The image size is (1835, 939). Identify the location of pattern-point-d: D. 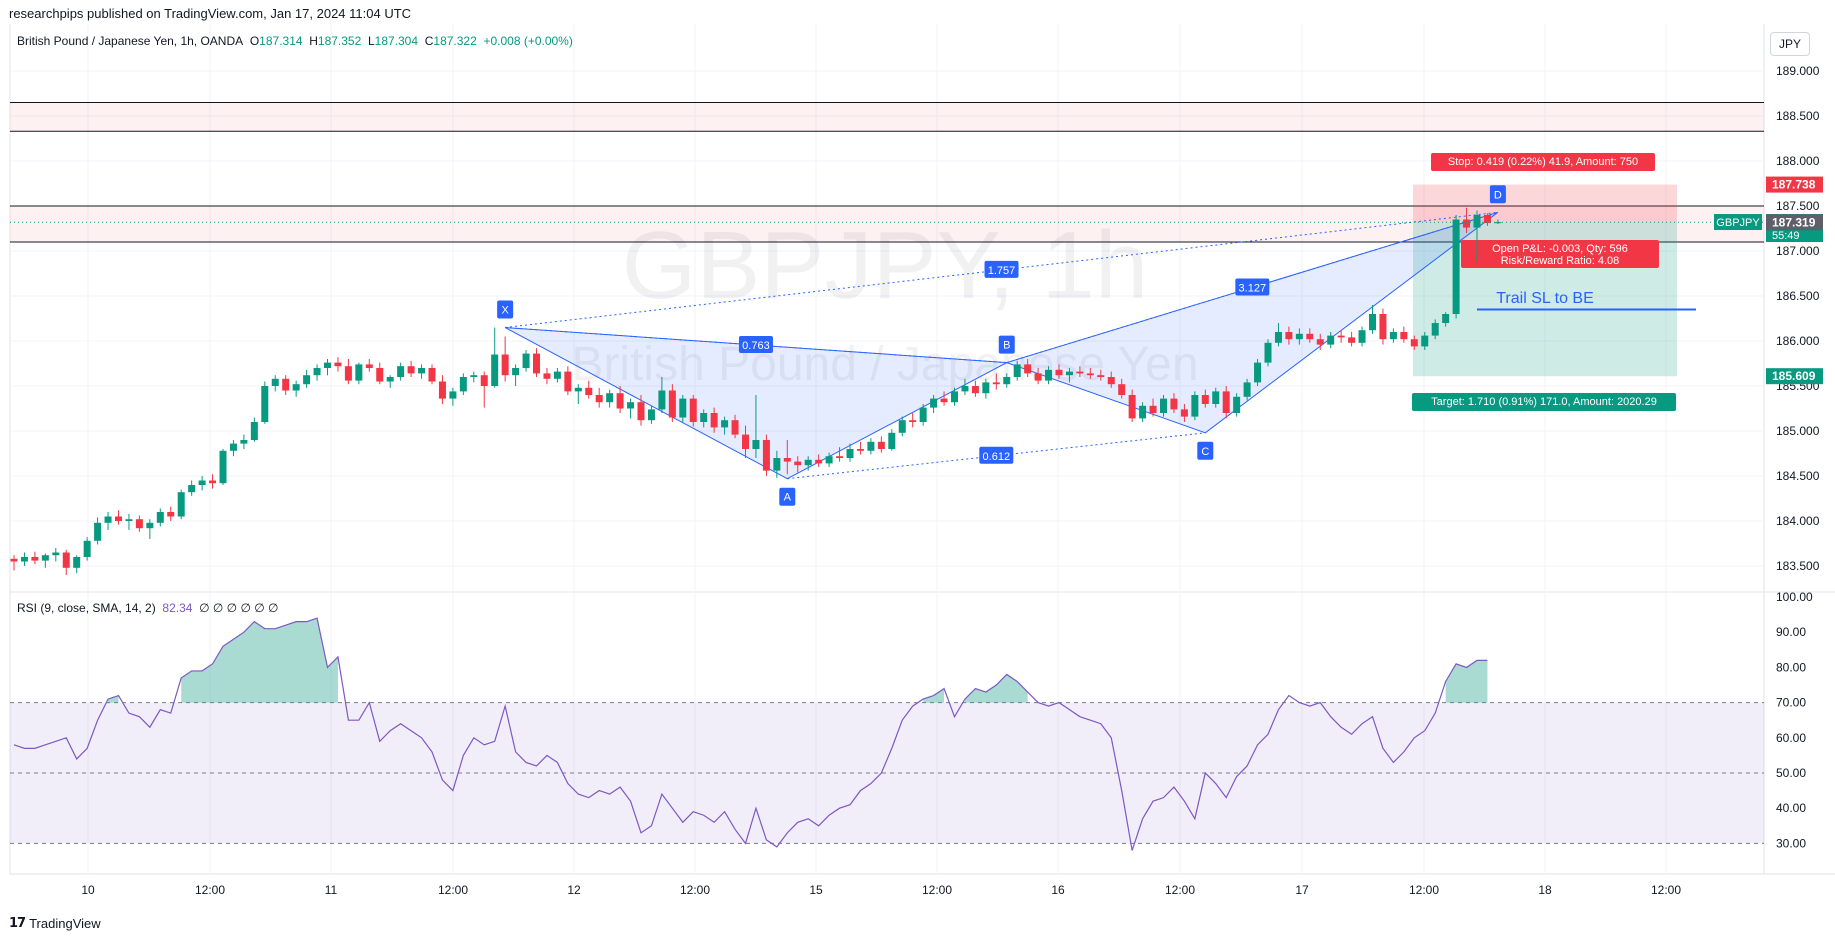
(1497, 194).